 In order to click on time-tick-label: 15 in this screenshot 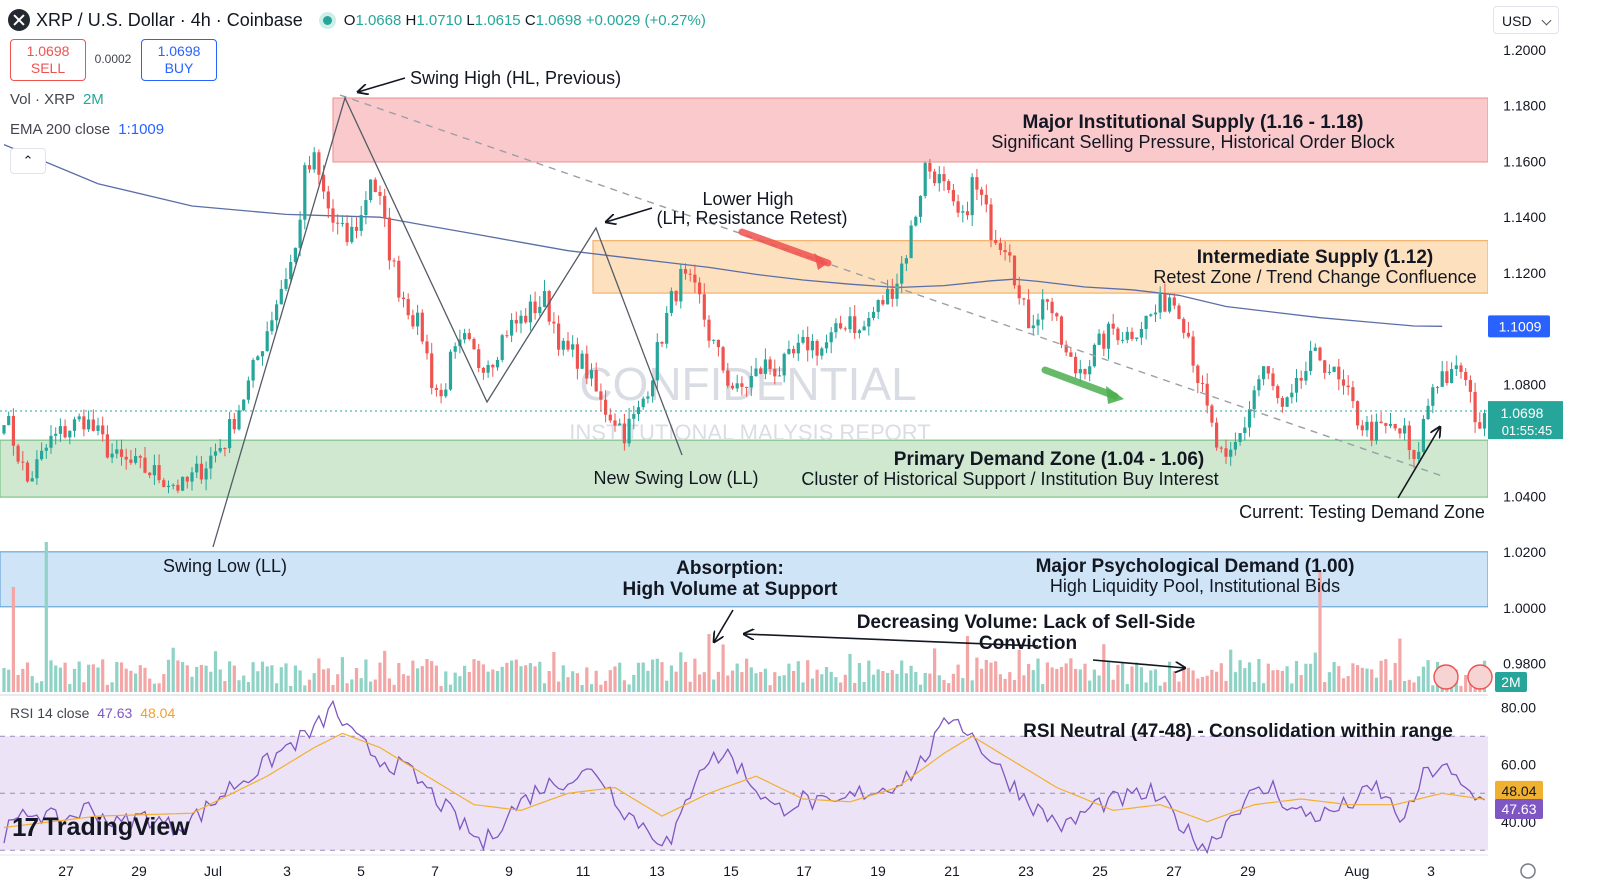, I will do `click(731, 871)`.